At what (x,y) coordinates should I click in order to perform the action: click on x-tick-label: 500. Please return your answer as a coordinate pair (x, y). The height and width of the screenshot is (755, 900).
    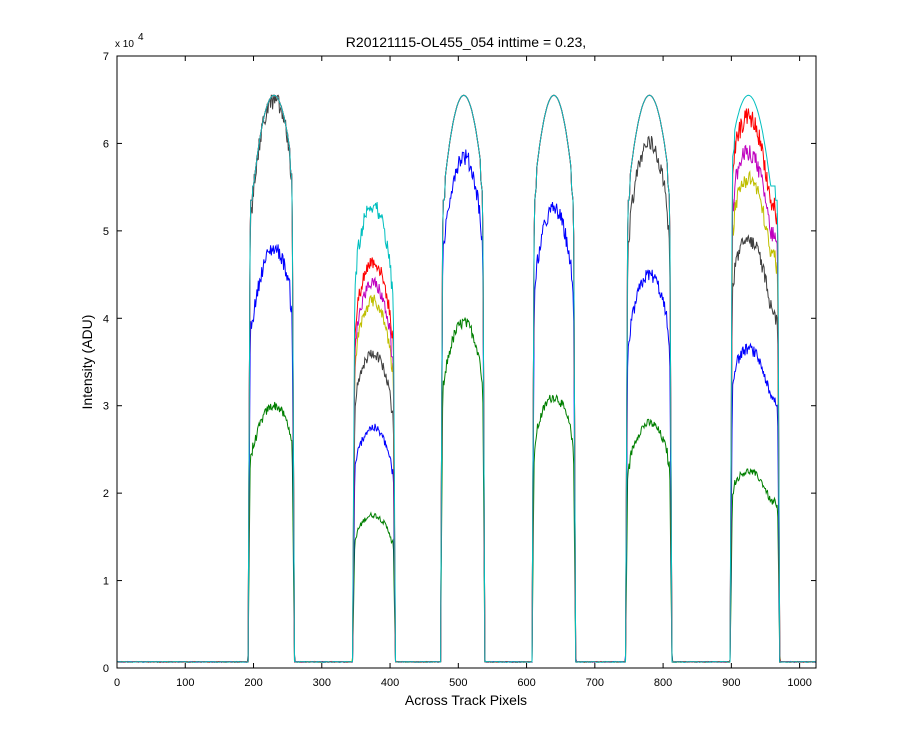
    Looking at the image, I should click on (458, 683).